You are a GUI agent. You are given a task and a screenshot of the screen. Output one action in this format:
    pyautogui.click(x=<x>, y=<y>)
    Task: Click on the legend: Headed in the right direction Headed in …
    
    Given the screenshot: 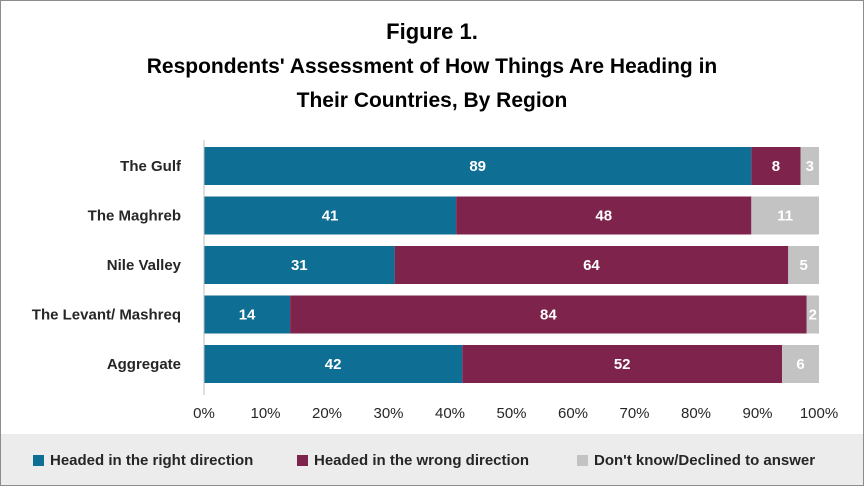 What is the action you would take?
    pyautogui.click(x=432, y=459)
    